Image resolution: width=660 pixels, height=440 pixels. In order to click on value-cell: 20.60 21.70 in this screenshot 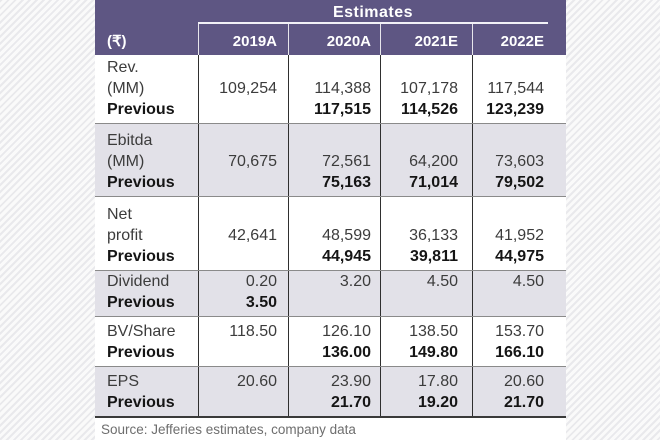, I will do `click(519, 391)`.